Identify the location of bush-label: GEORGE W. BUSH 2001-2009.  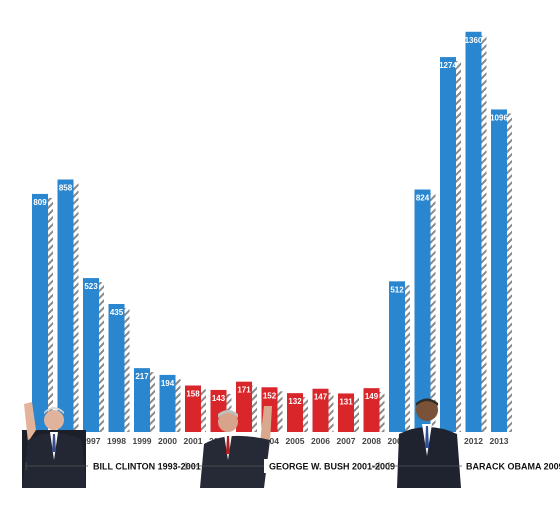
(332, 467).